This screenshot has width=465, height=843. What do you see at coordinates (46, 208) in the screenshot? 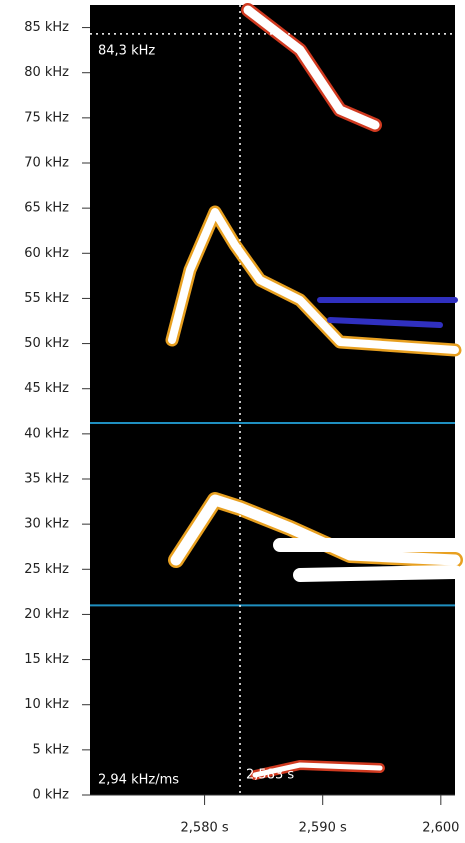
I see `y-tick-label: 65 kHz` at bounding box center [46, 208].